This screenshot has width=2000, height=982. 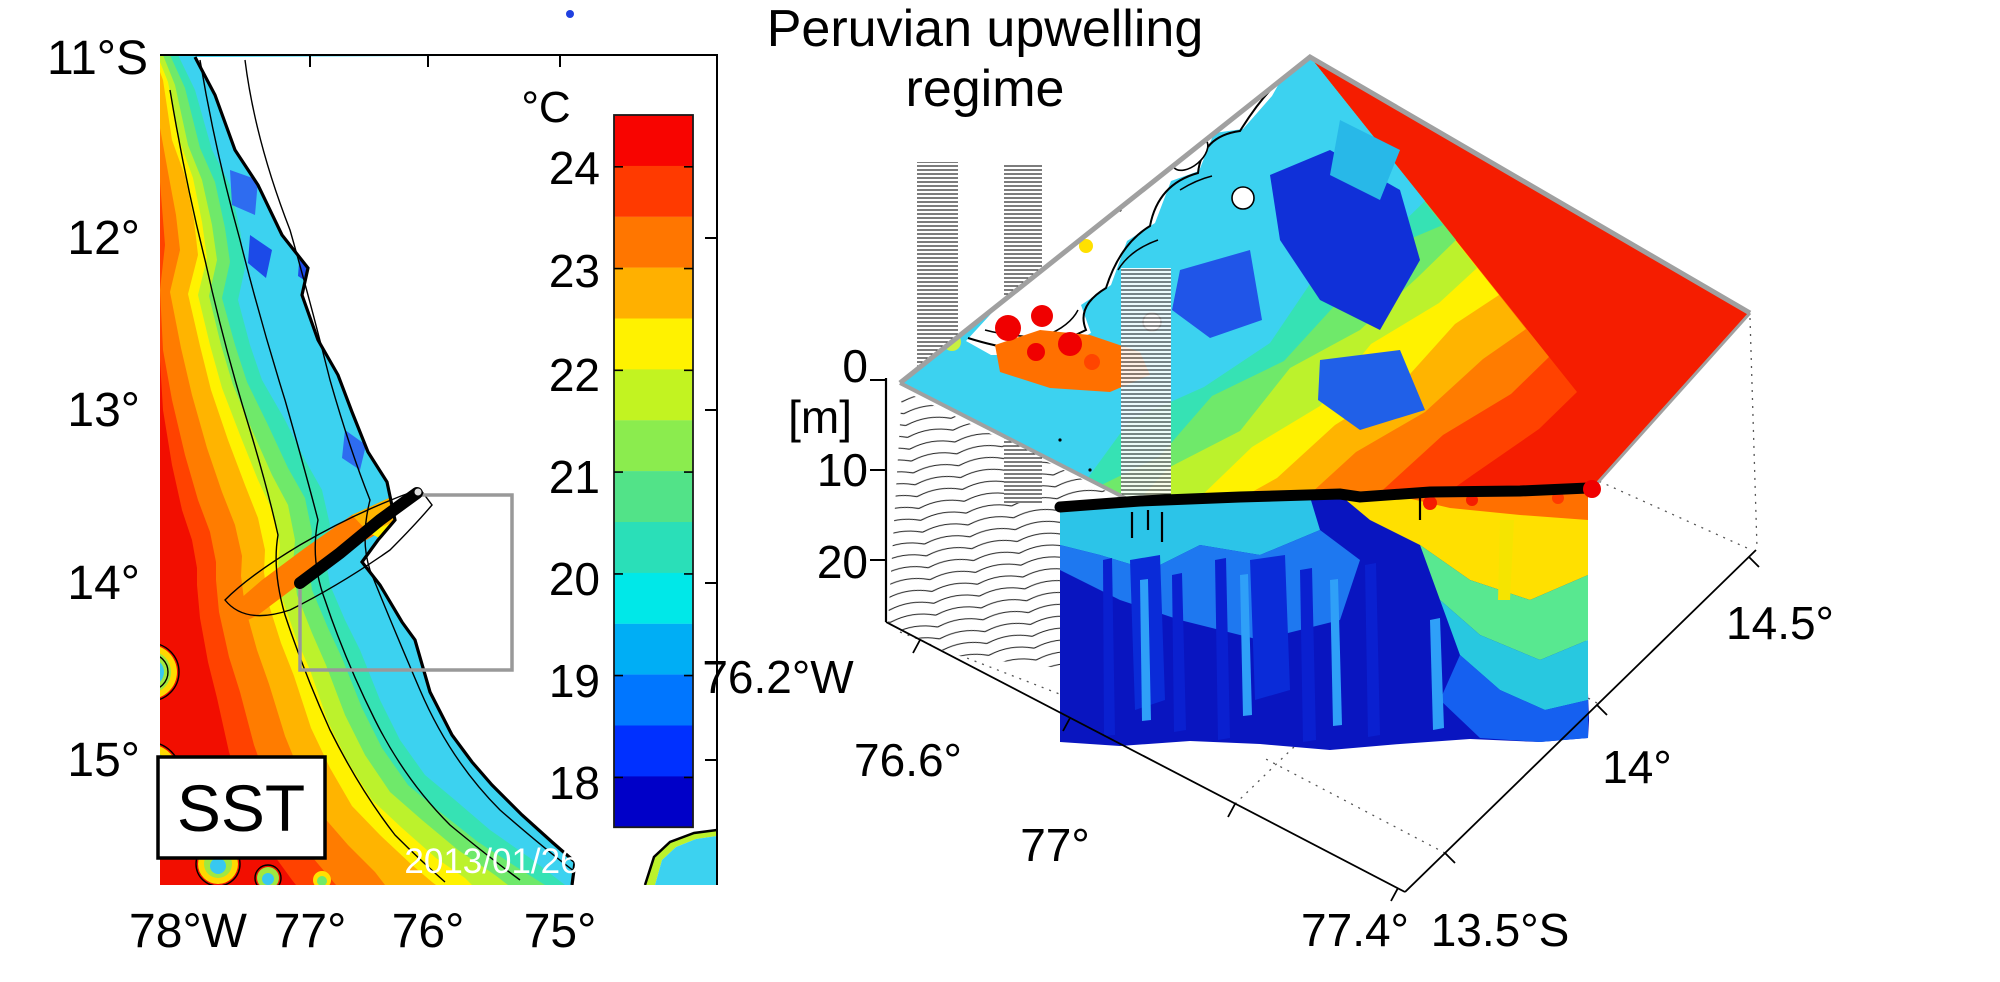 I want to click on map-ticks, so click(x=513, y=408).